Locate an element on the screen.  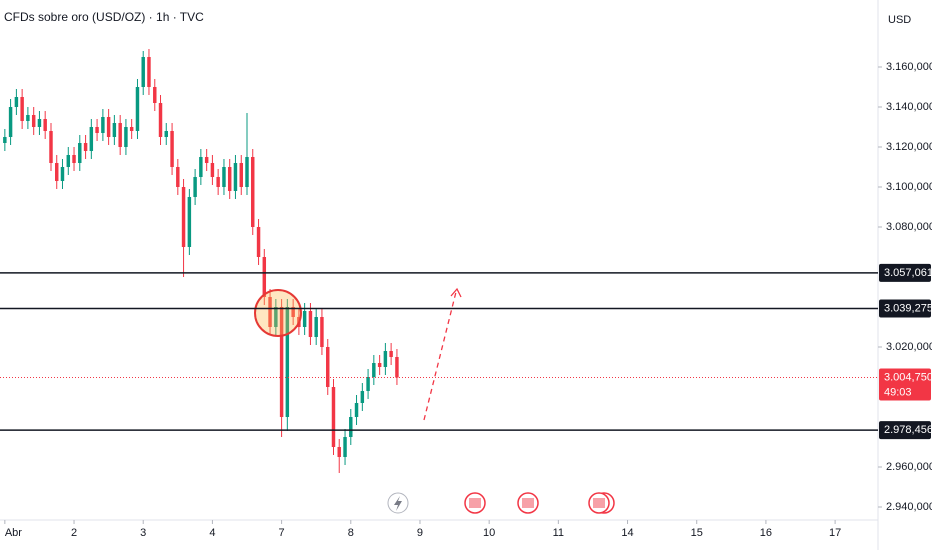
currency: USD is located at coordinates (899, 20).